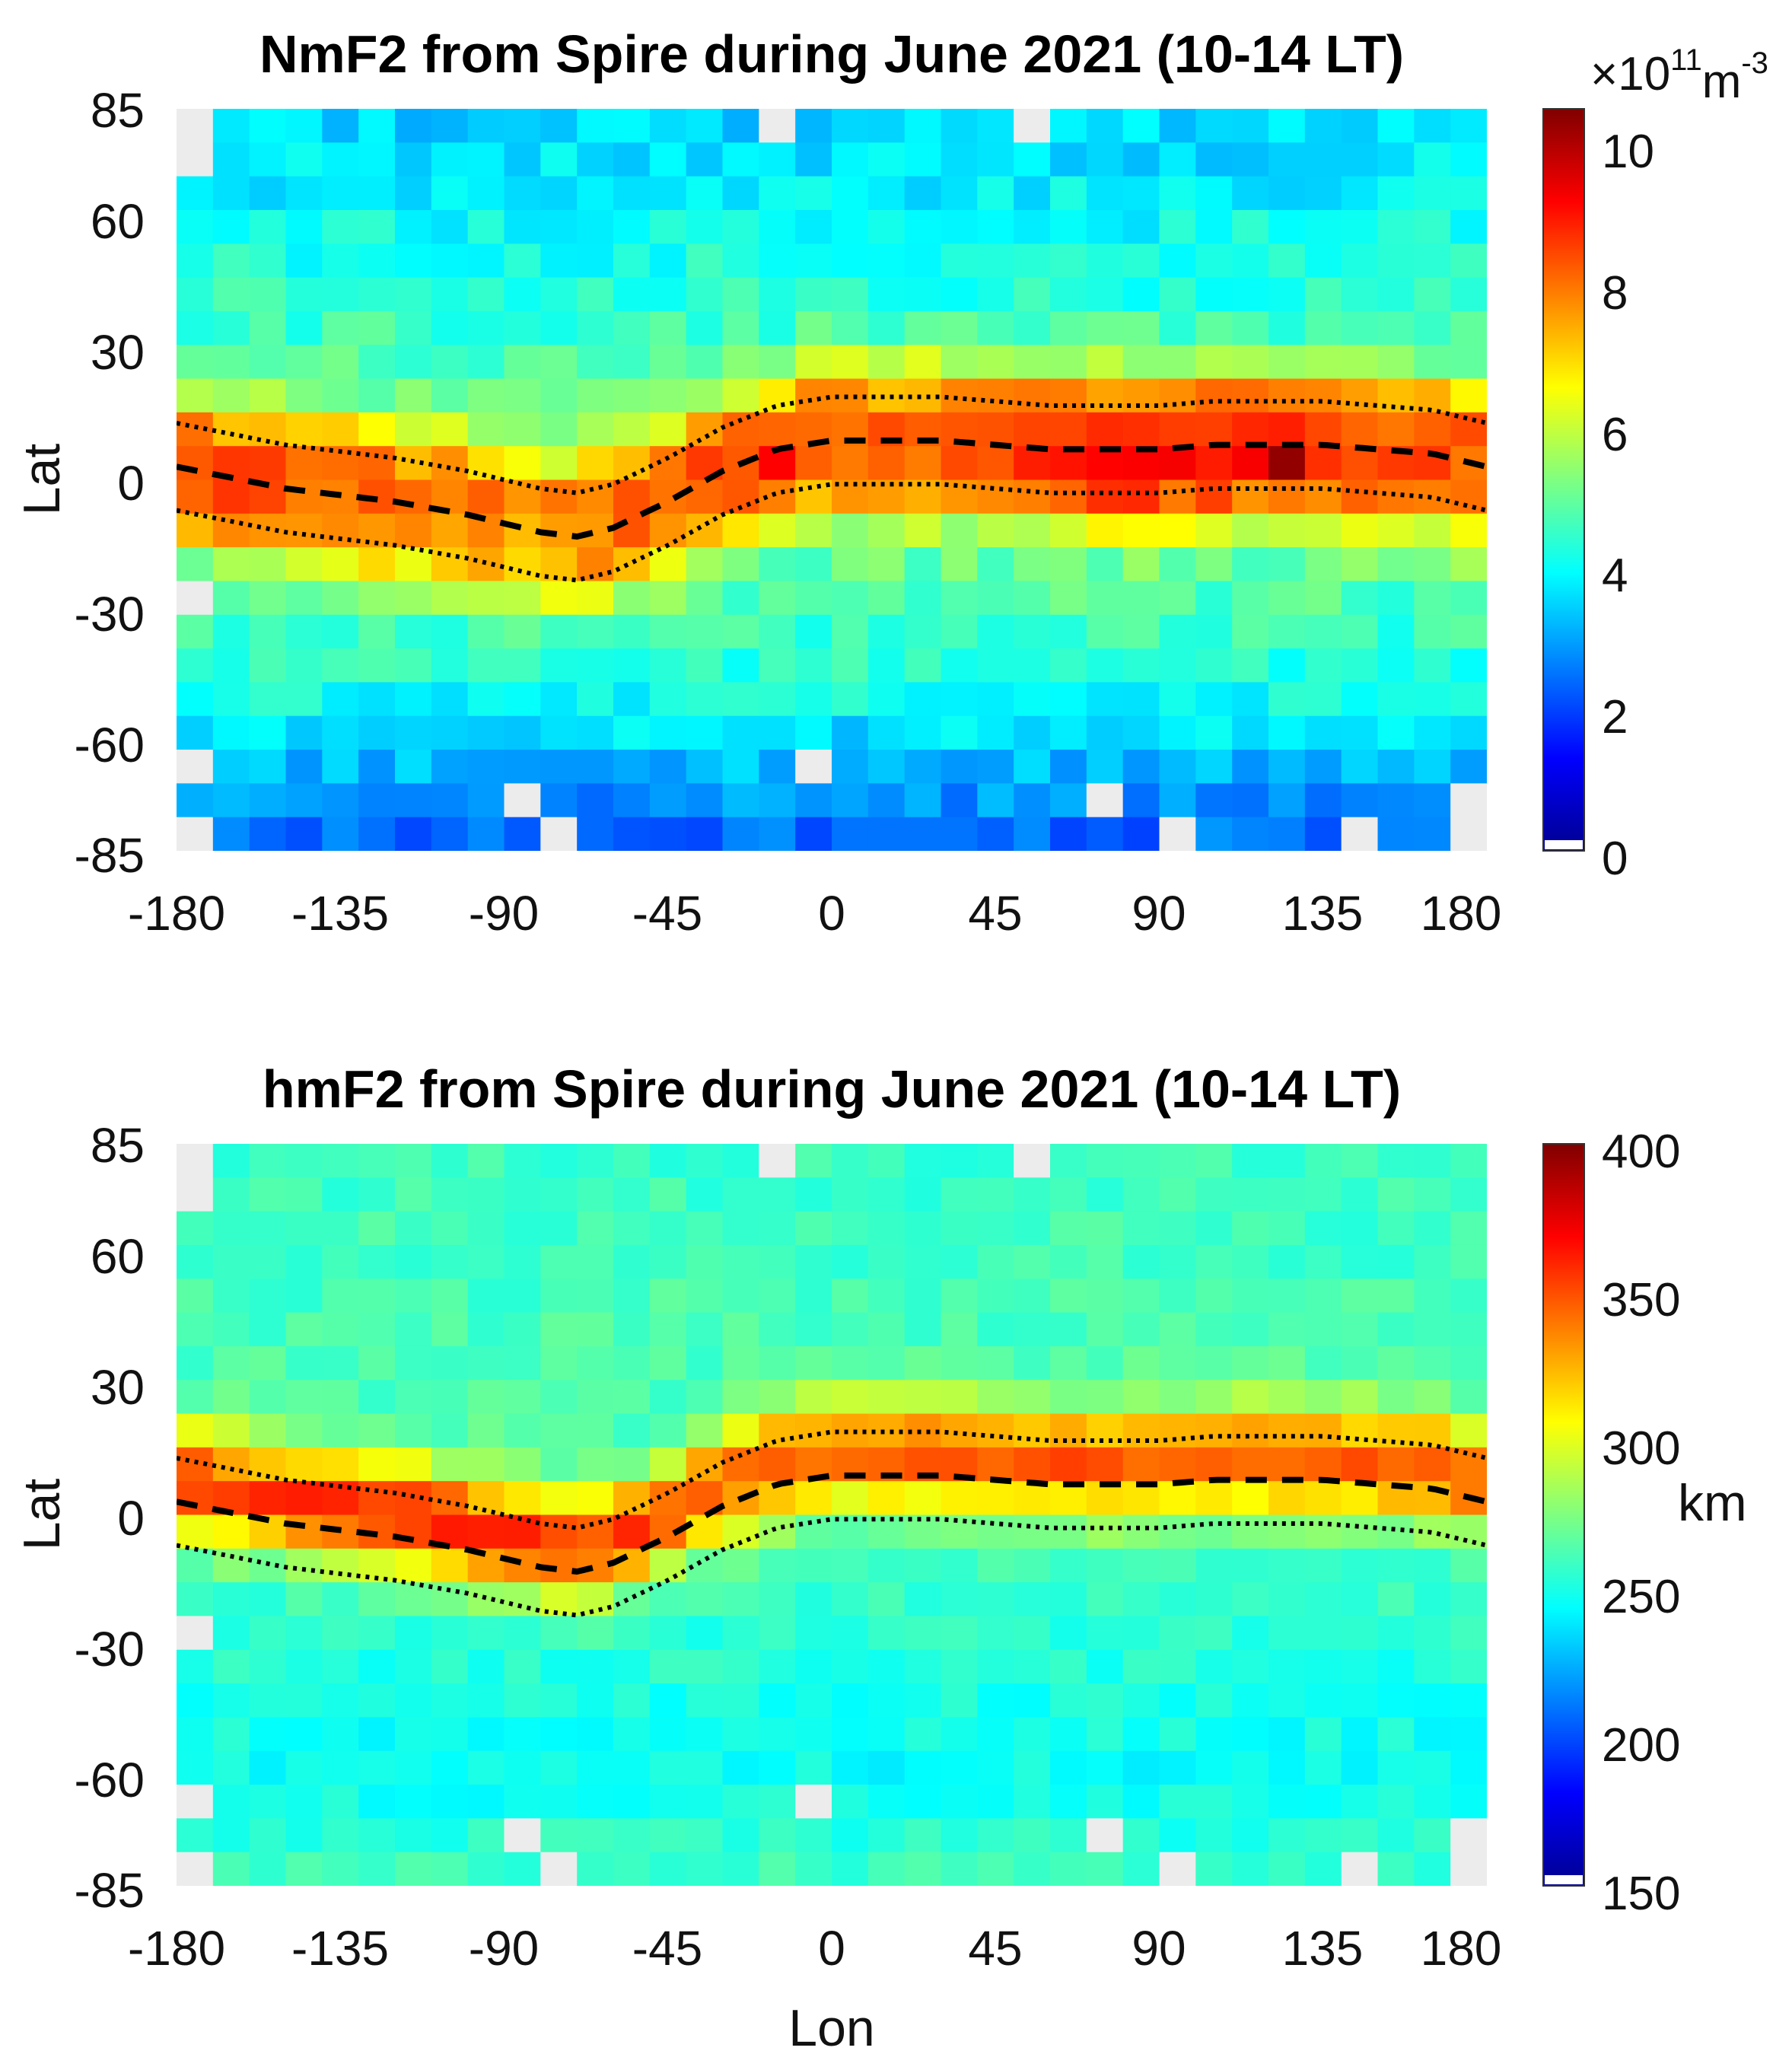  I want to click on x-tick-label: 90, so click(1159, 1948).